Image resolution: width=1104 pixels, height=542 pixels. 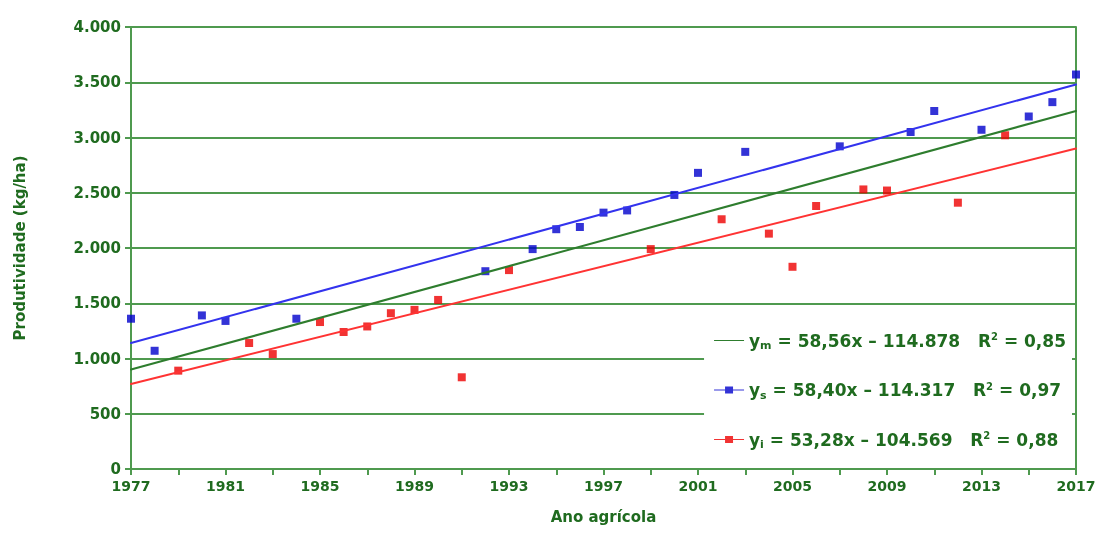 I want to click on y-tick-label: 3.000, so click(x=97, y=137).